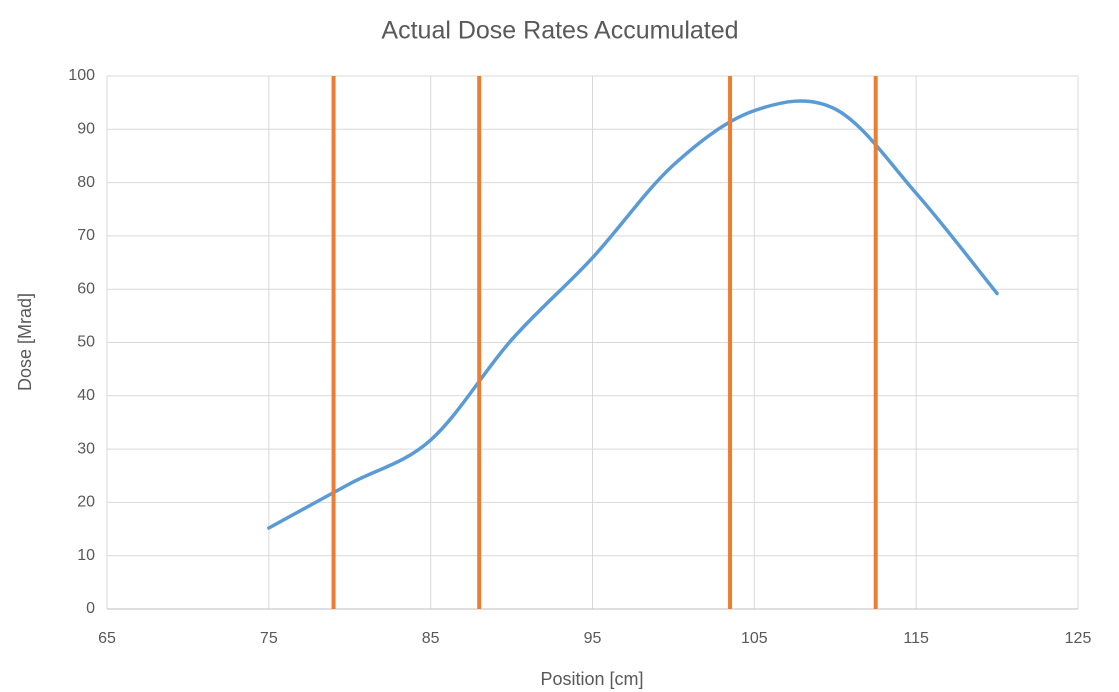  Describe the element at coordinates (916, 638) in the screenshot. I see `x-tick-label: 115` at that location.